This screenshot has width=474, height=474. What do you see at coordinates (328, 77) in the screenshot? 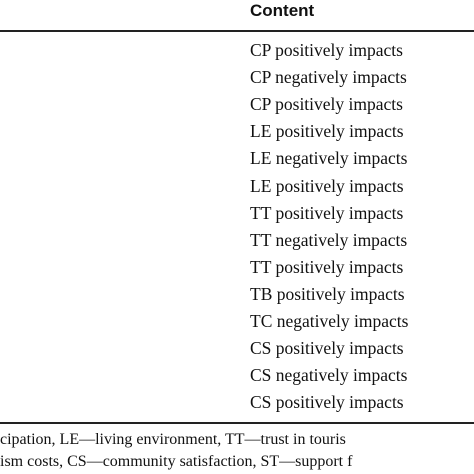
I see `table-cell: CP negatively impacts` at bounding box center [328, 77].